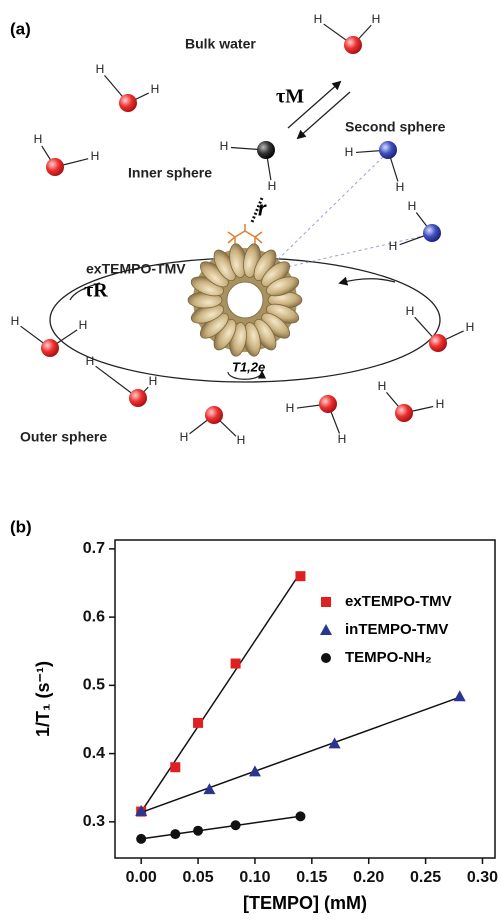 This screenshot has height=920, width=501. What do you see at coordinates (482, 877) in the screenshot?
I see `x-tick-label: 0.30` at bounding box center [482, 877].